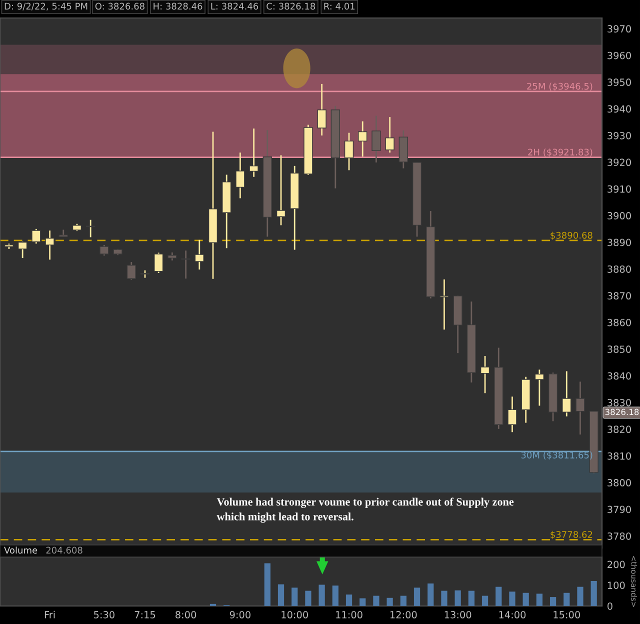 Image resolution: width=640 pixels, height=624 pixels. I want to click on y-tick-label: 3930, so click(619, 136).